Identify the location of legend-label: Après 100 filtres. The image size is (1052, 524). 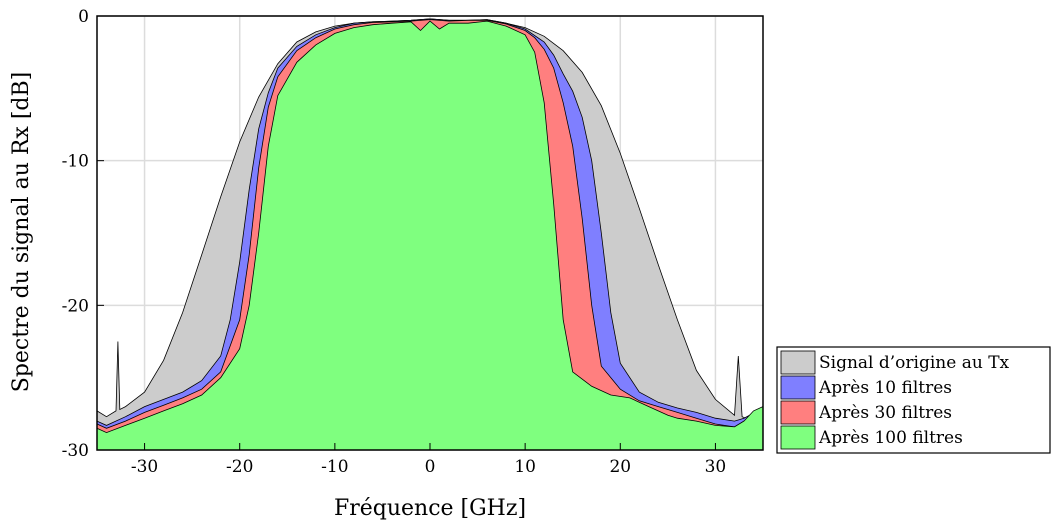
(890, 438).